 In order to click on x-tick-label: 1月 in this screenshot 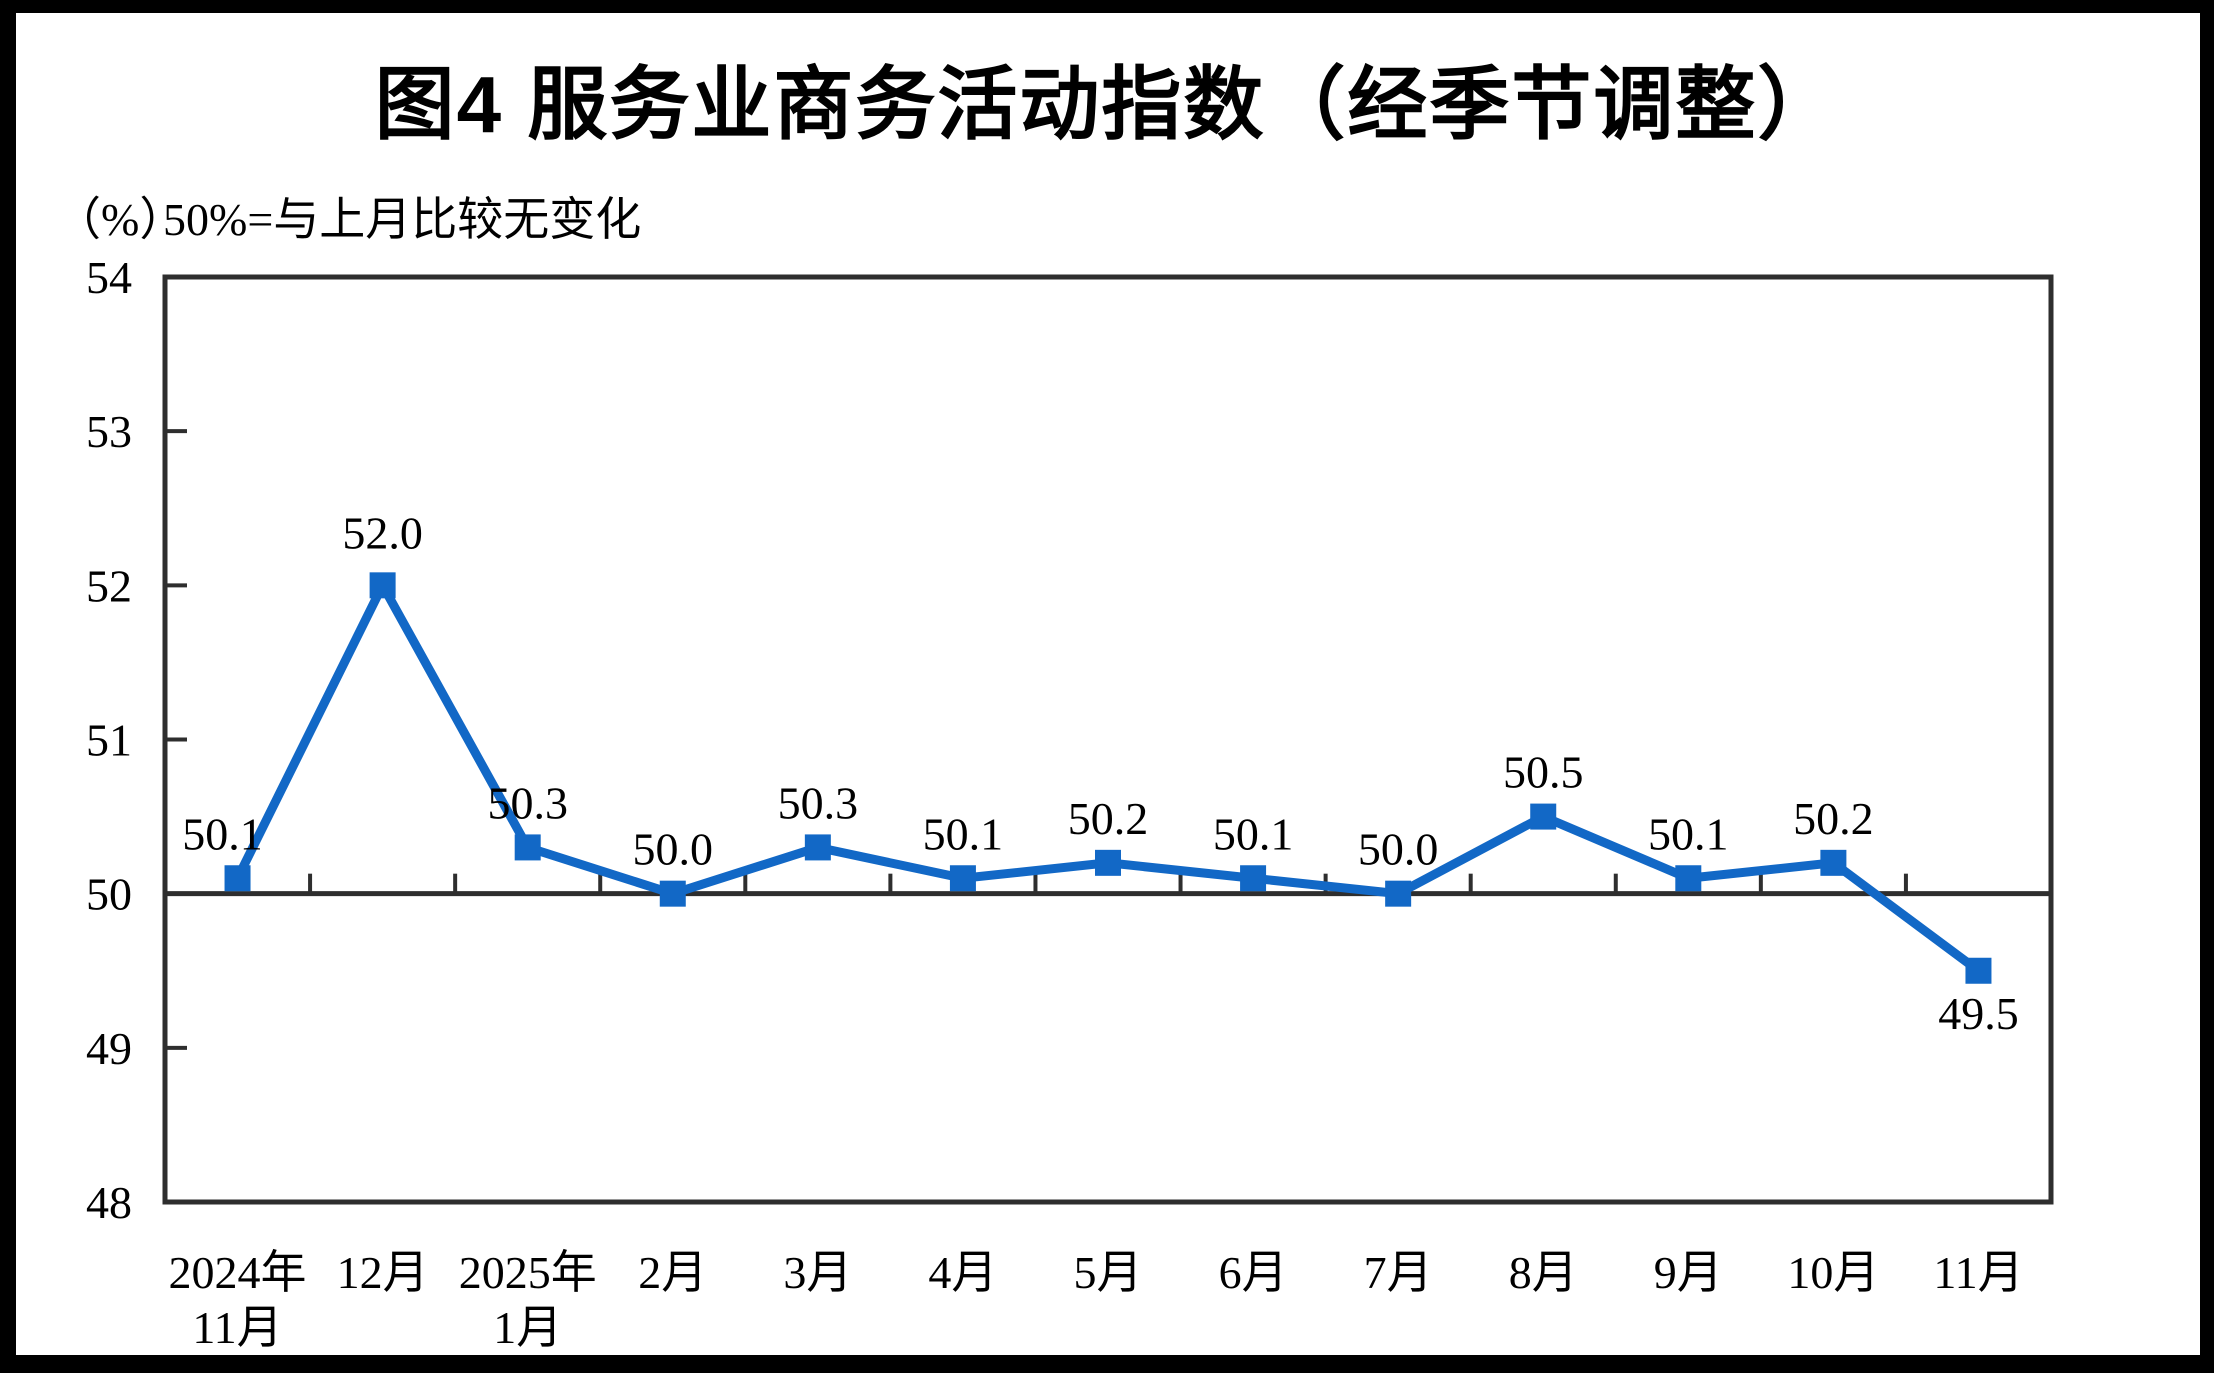, I will do `click(527, 1327)`.